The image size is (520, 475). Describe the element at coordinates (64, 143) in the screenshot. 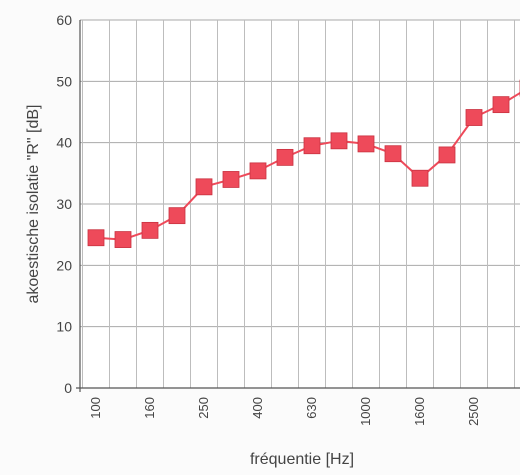

I see `y-tick-label: 40` at that location.